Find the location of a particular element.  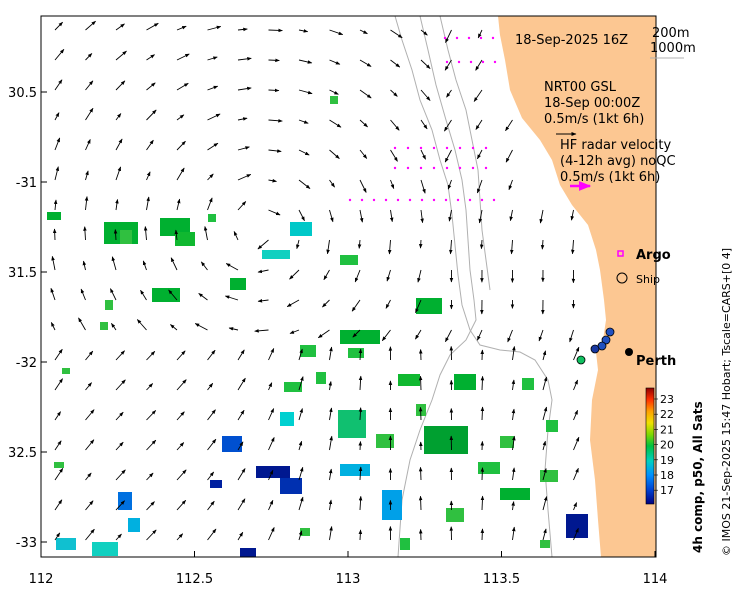

model-scale: 0.5m/s (1kt 6h) is located at coordinates (594, 119).